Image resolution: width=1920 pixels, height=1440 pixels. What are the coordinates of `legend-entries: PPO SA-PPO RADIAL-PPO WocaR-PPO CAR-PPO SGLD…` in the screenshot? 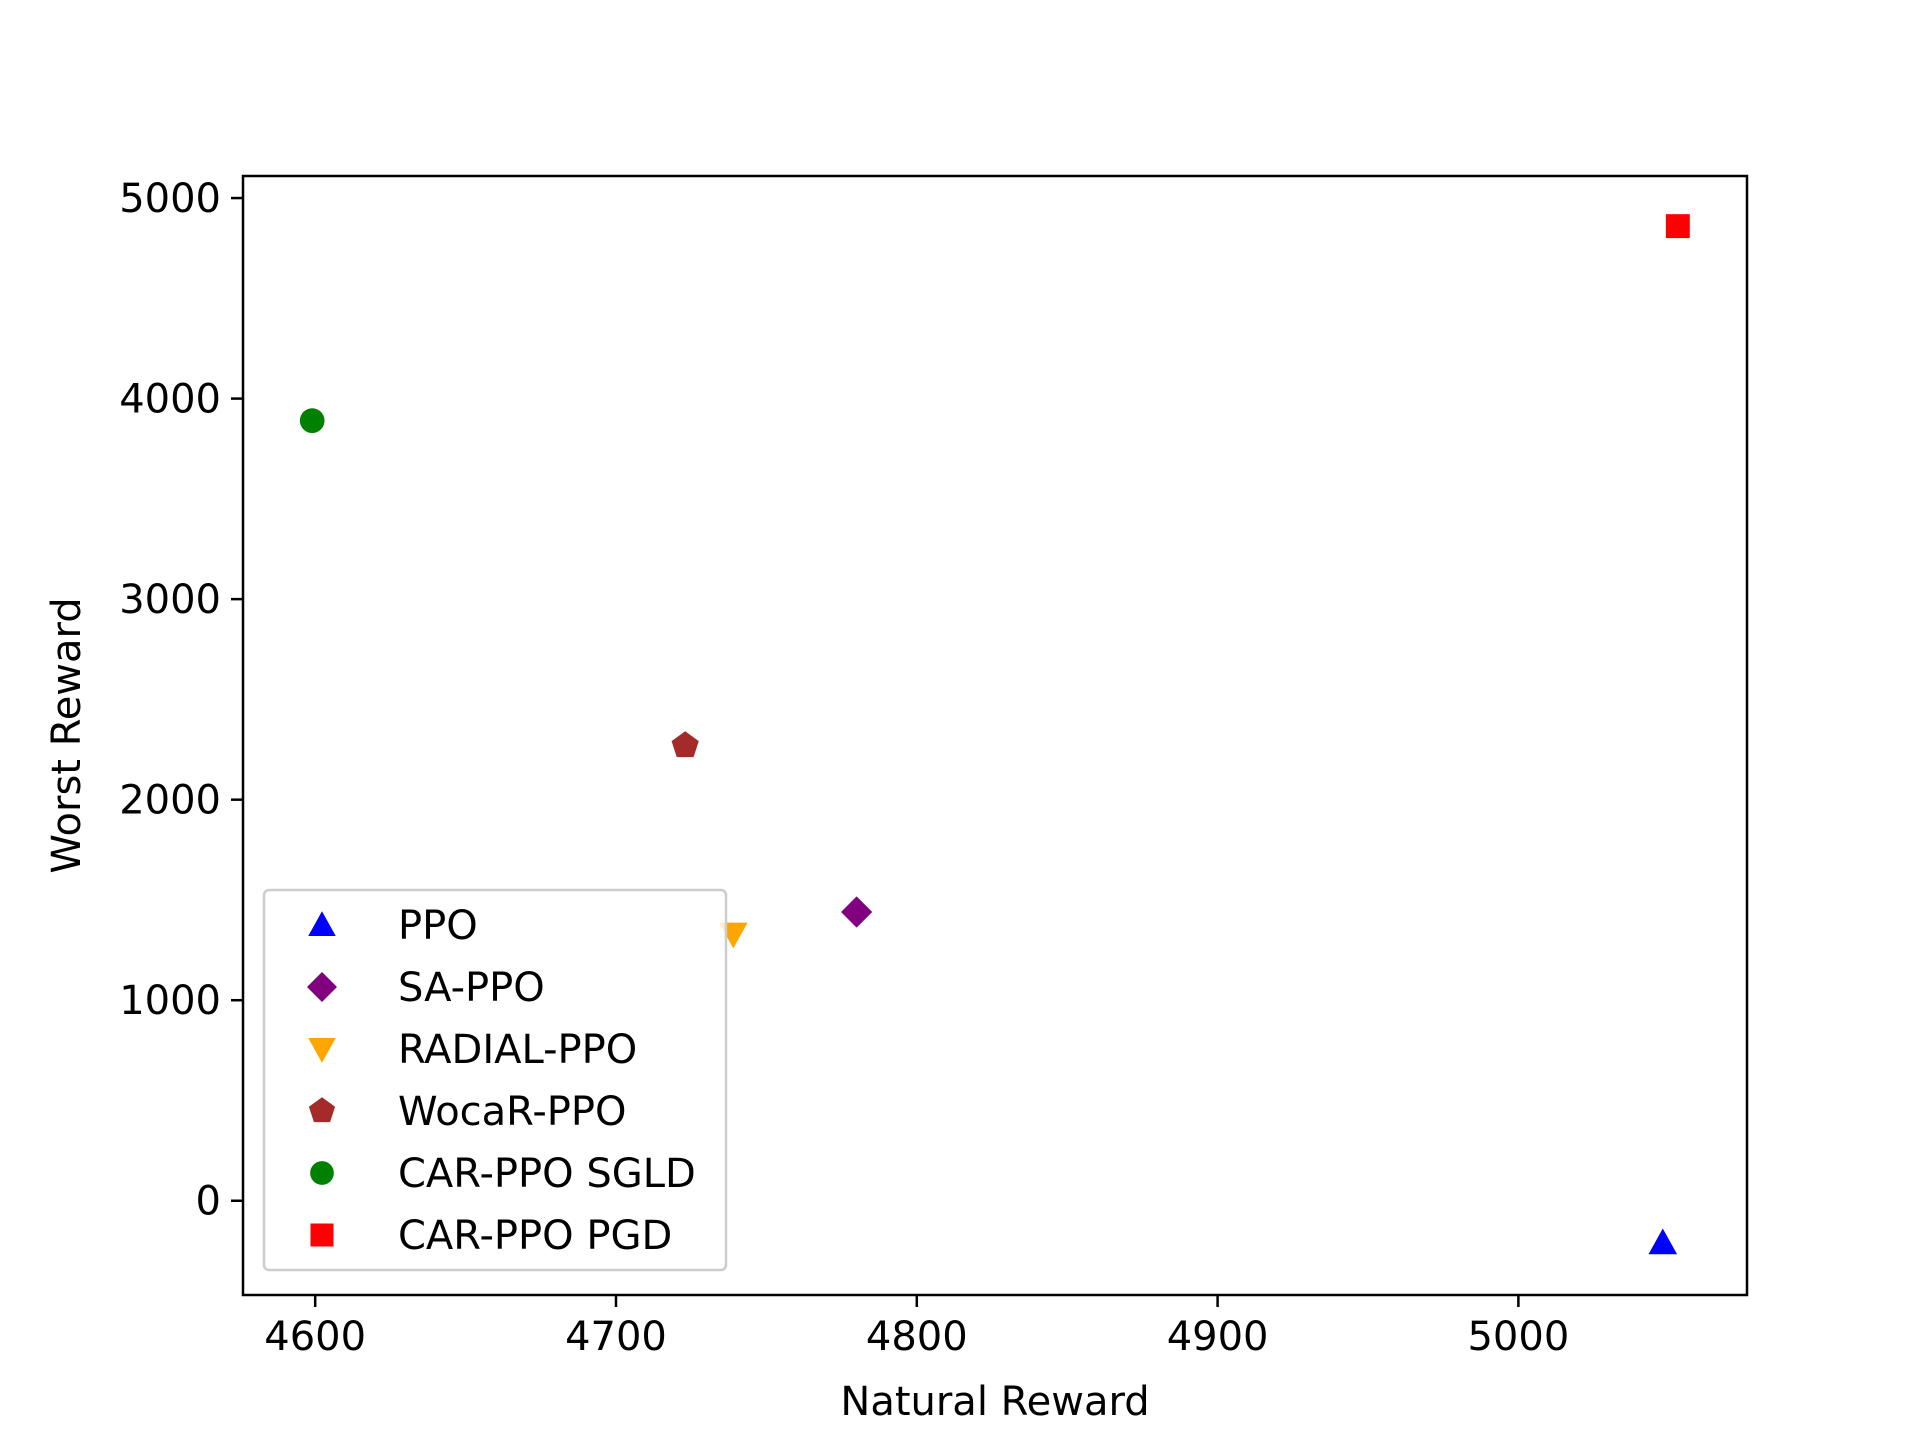 It's located at (501, 1081).